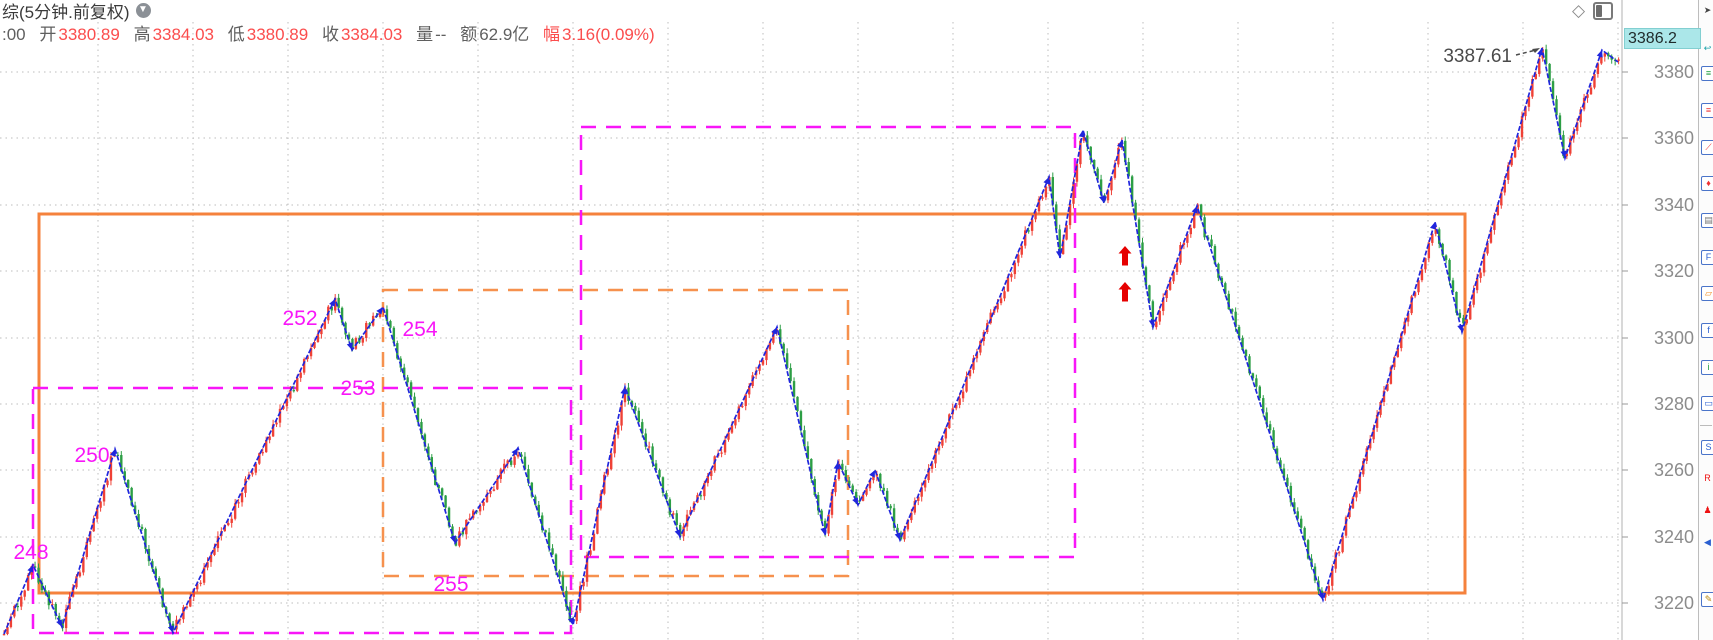  I want to click on right-toolbar: ➤ ↩ ≡ ≡ ⟋ ♦ ▤ F ▱ f i ▭ S R ♟ ◀ ✎, so click(1705, 320).